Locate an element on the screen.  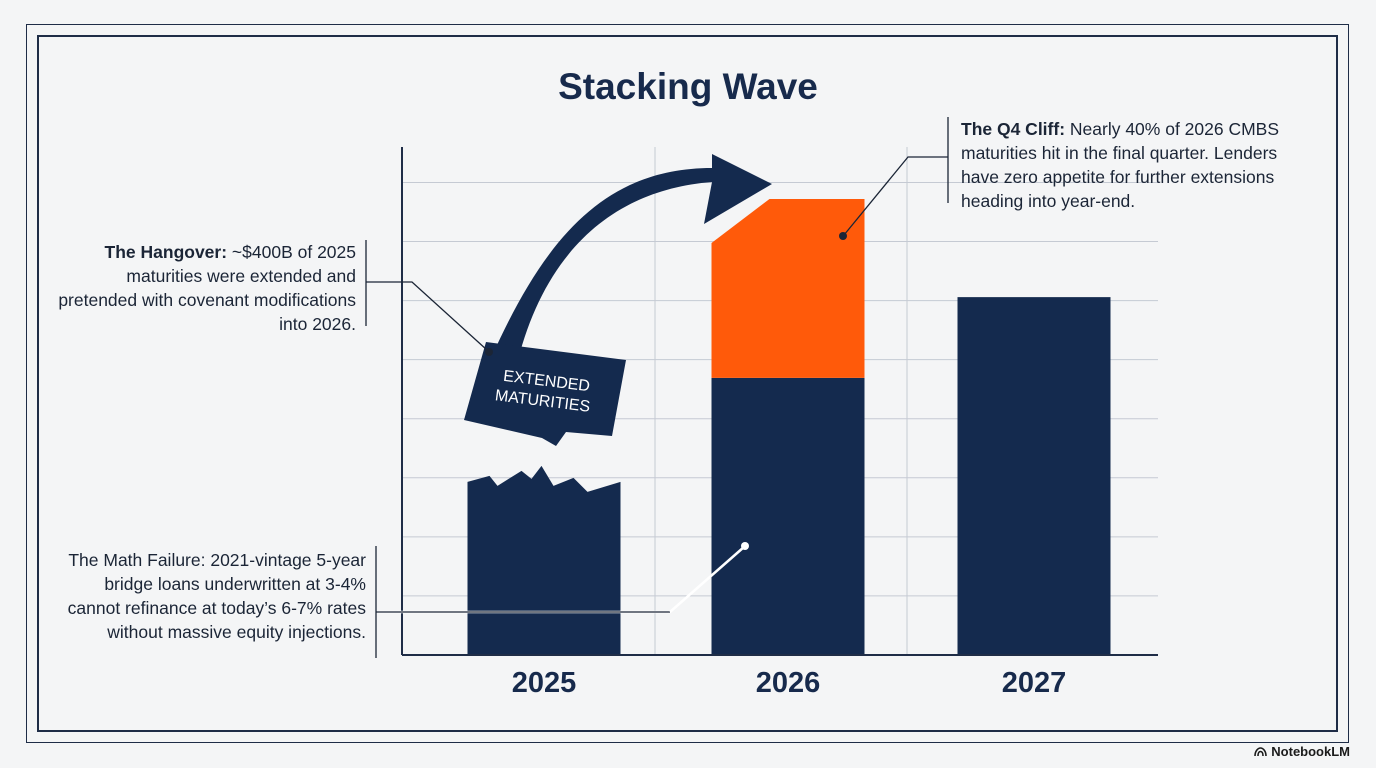
brand-watermark: NotebookLM is located at coordinates (1302, 751).